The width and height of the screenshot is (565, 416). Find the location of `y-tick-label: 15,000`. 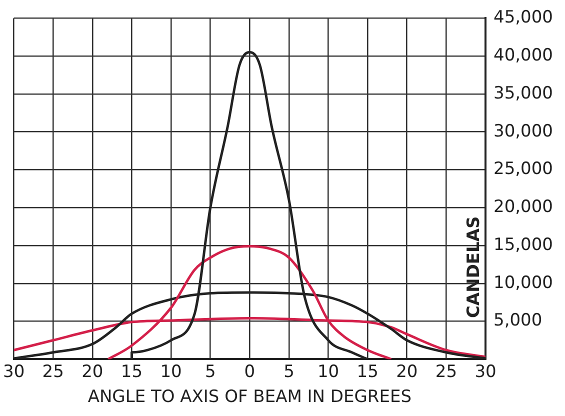

y-tick-label: 15,000 is located at coordinates (523, 244).